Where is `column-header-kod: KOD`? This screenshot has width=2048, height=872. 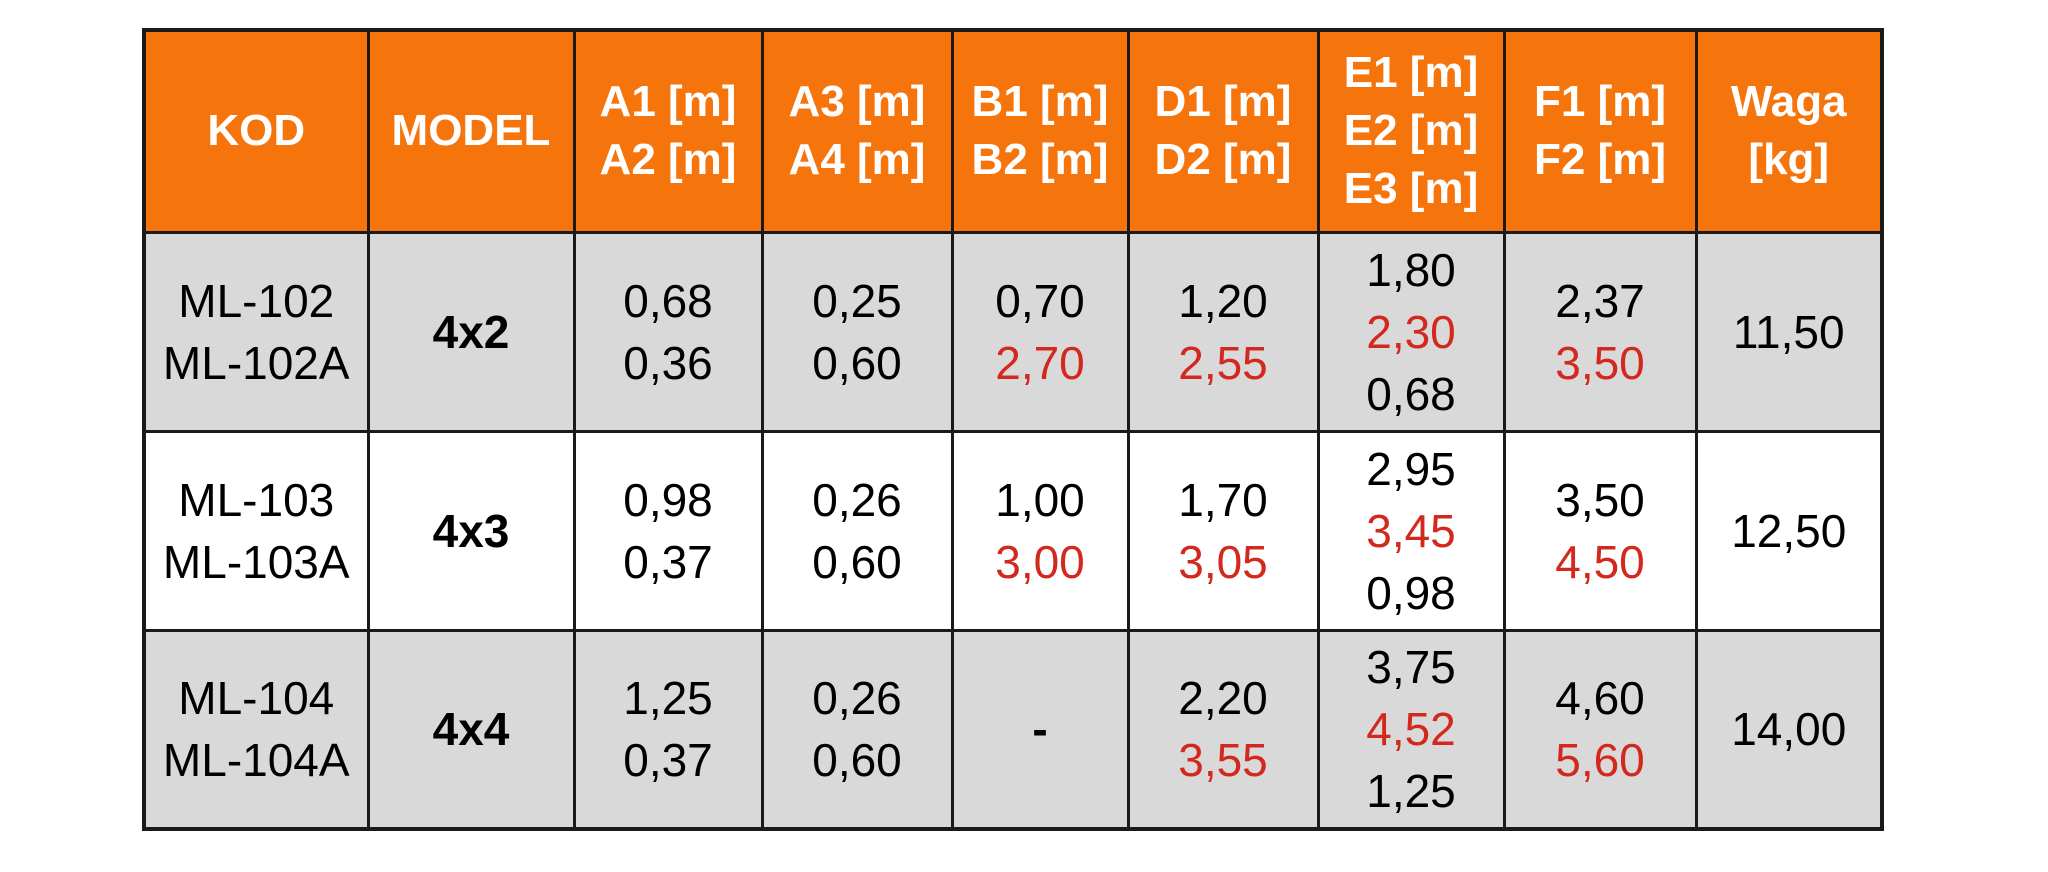
column-header-kod: KOD is located at coordinates (256, 131).